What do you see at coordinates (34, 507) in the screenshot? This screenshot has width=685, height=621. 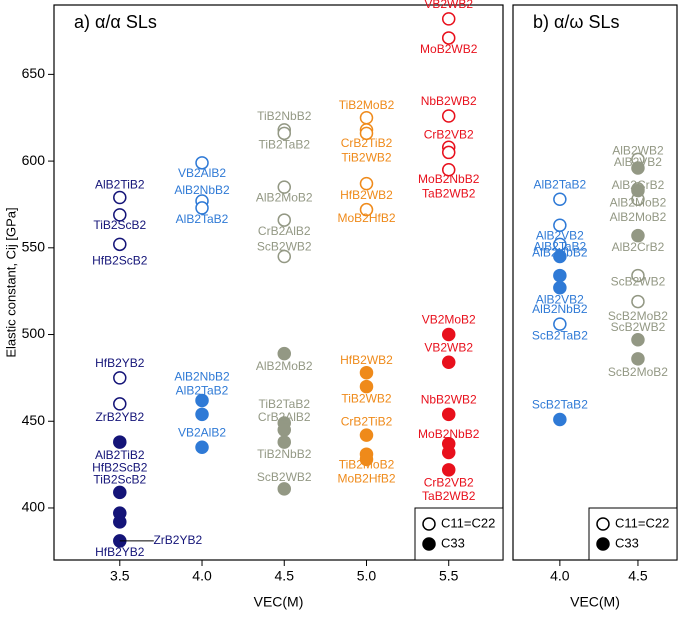 I see `y-tick-label: 400` at bounding box center [34, 507].